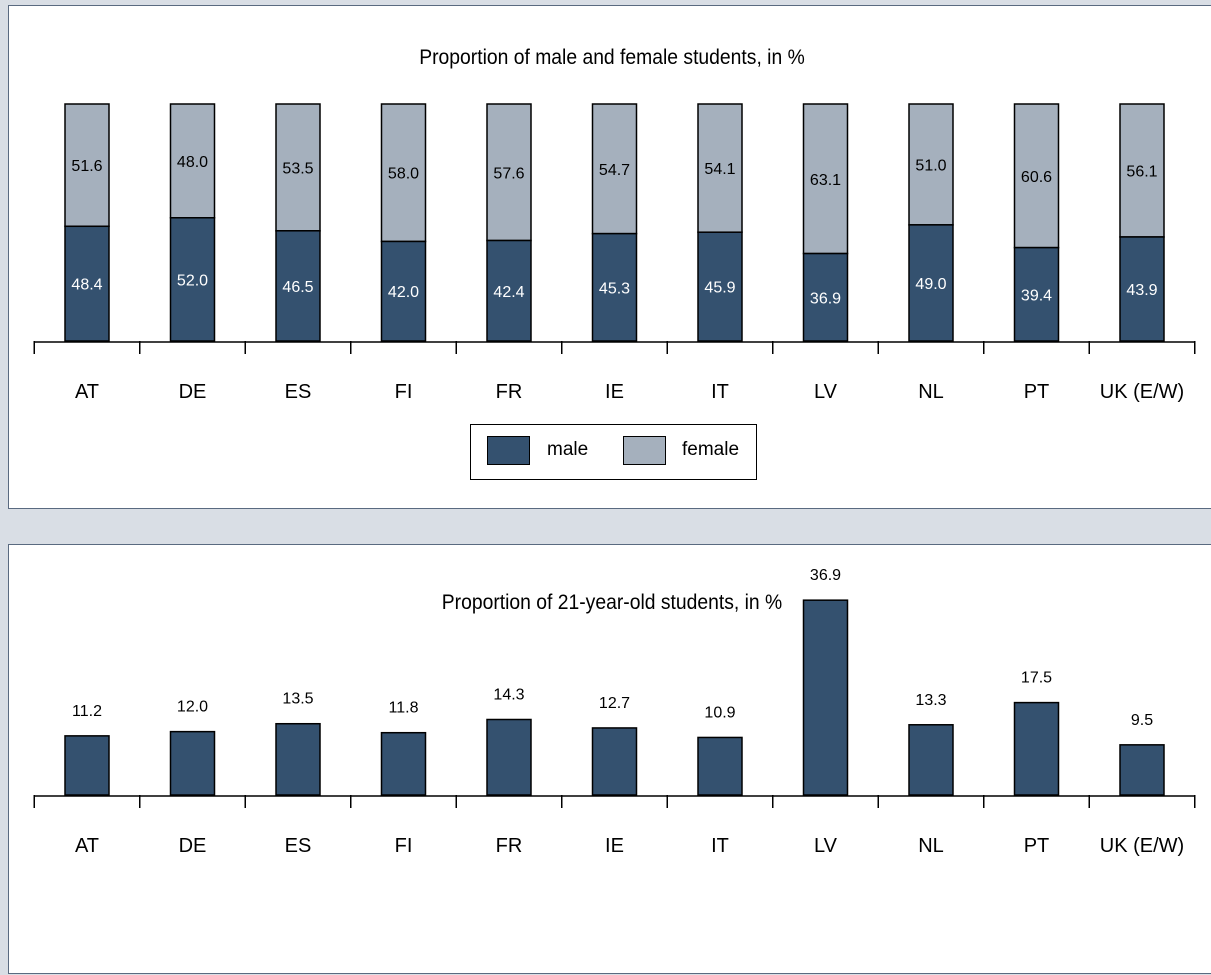  Describe the element at coordinates (825, 575) in the screenshot. I see `data-label-age21: 36.9` at that location.